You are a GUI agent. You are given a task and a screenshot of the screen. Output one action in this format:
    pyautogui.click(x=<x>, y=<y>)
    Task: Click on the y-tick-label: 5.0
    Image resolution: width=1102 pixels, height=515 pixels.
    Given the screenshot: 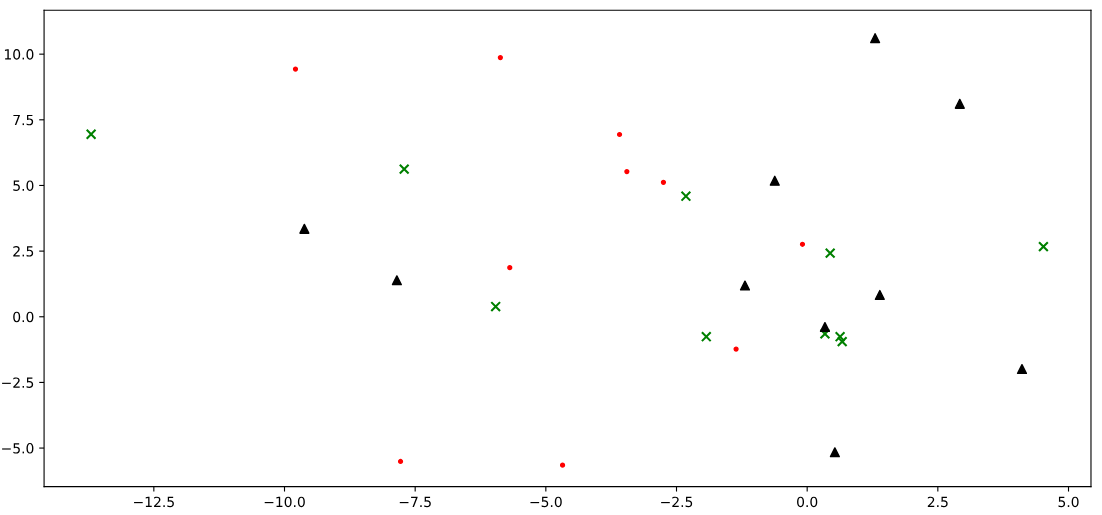 What is the action you would take?
    pyautogui.click(x=23, y=185)
    